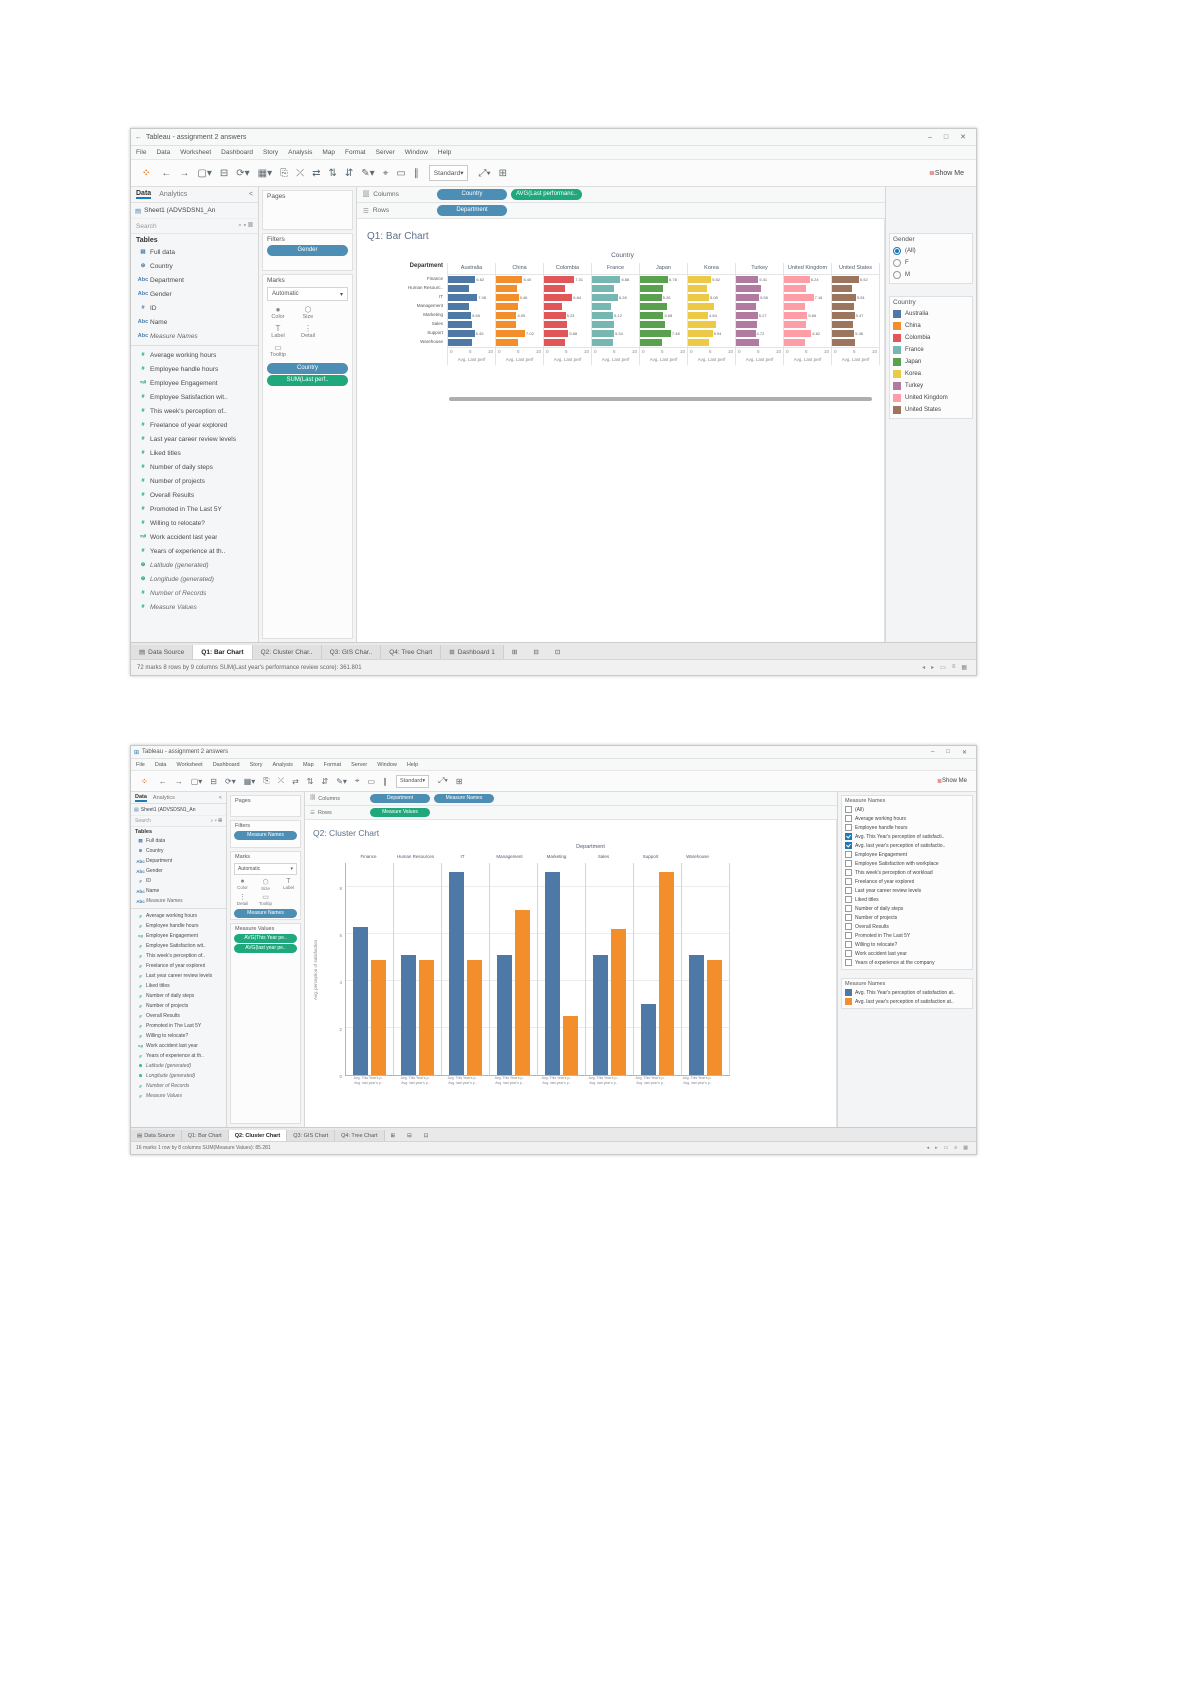 This screenshot has height=1696, width=1200. What do you see at coordinates (472, 194) in the screenshot?
I see `columns-pill-country: Country` at bounding box center [472, 194].